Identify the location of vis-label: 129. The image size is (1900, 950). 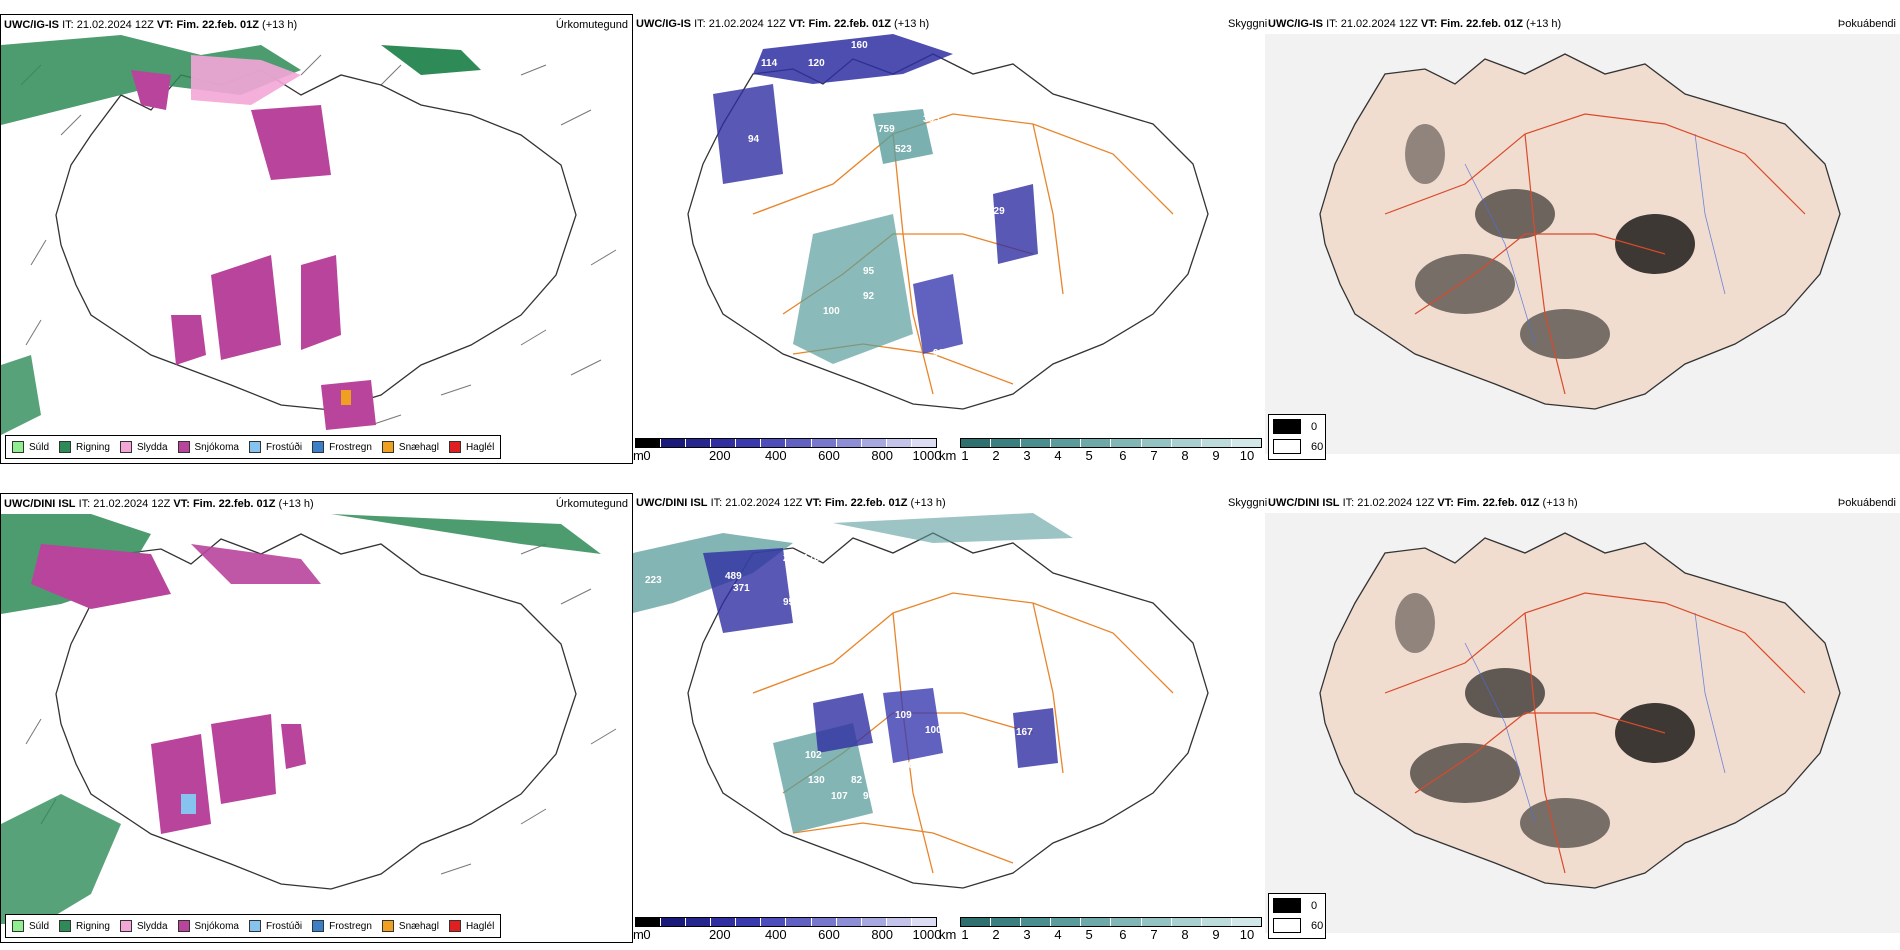
(996, 211).